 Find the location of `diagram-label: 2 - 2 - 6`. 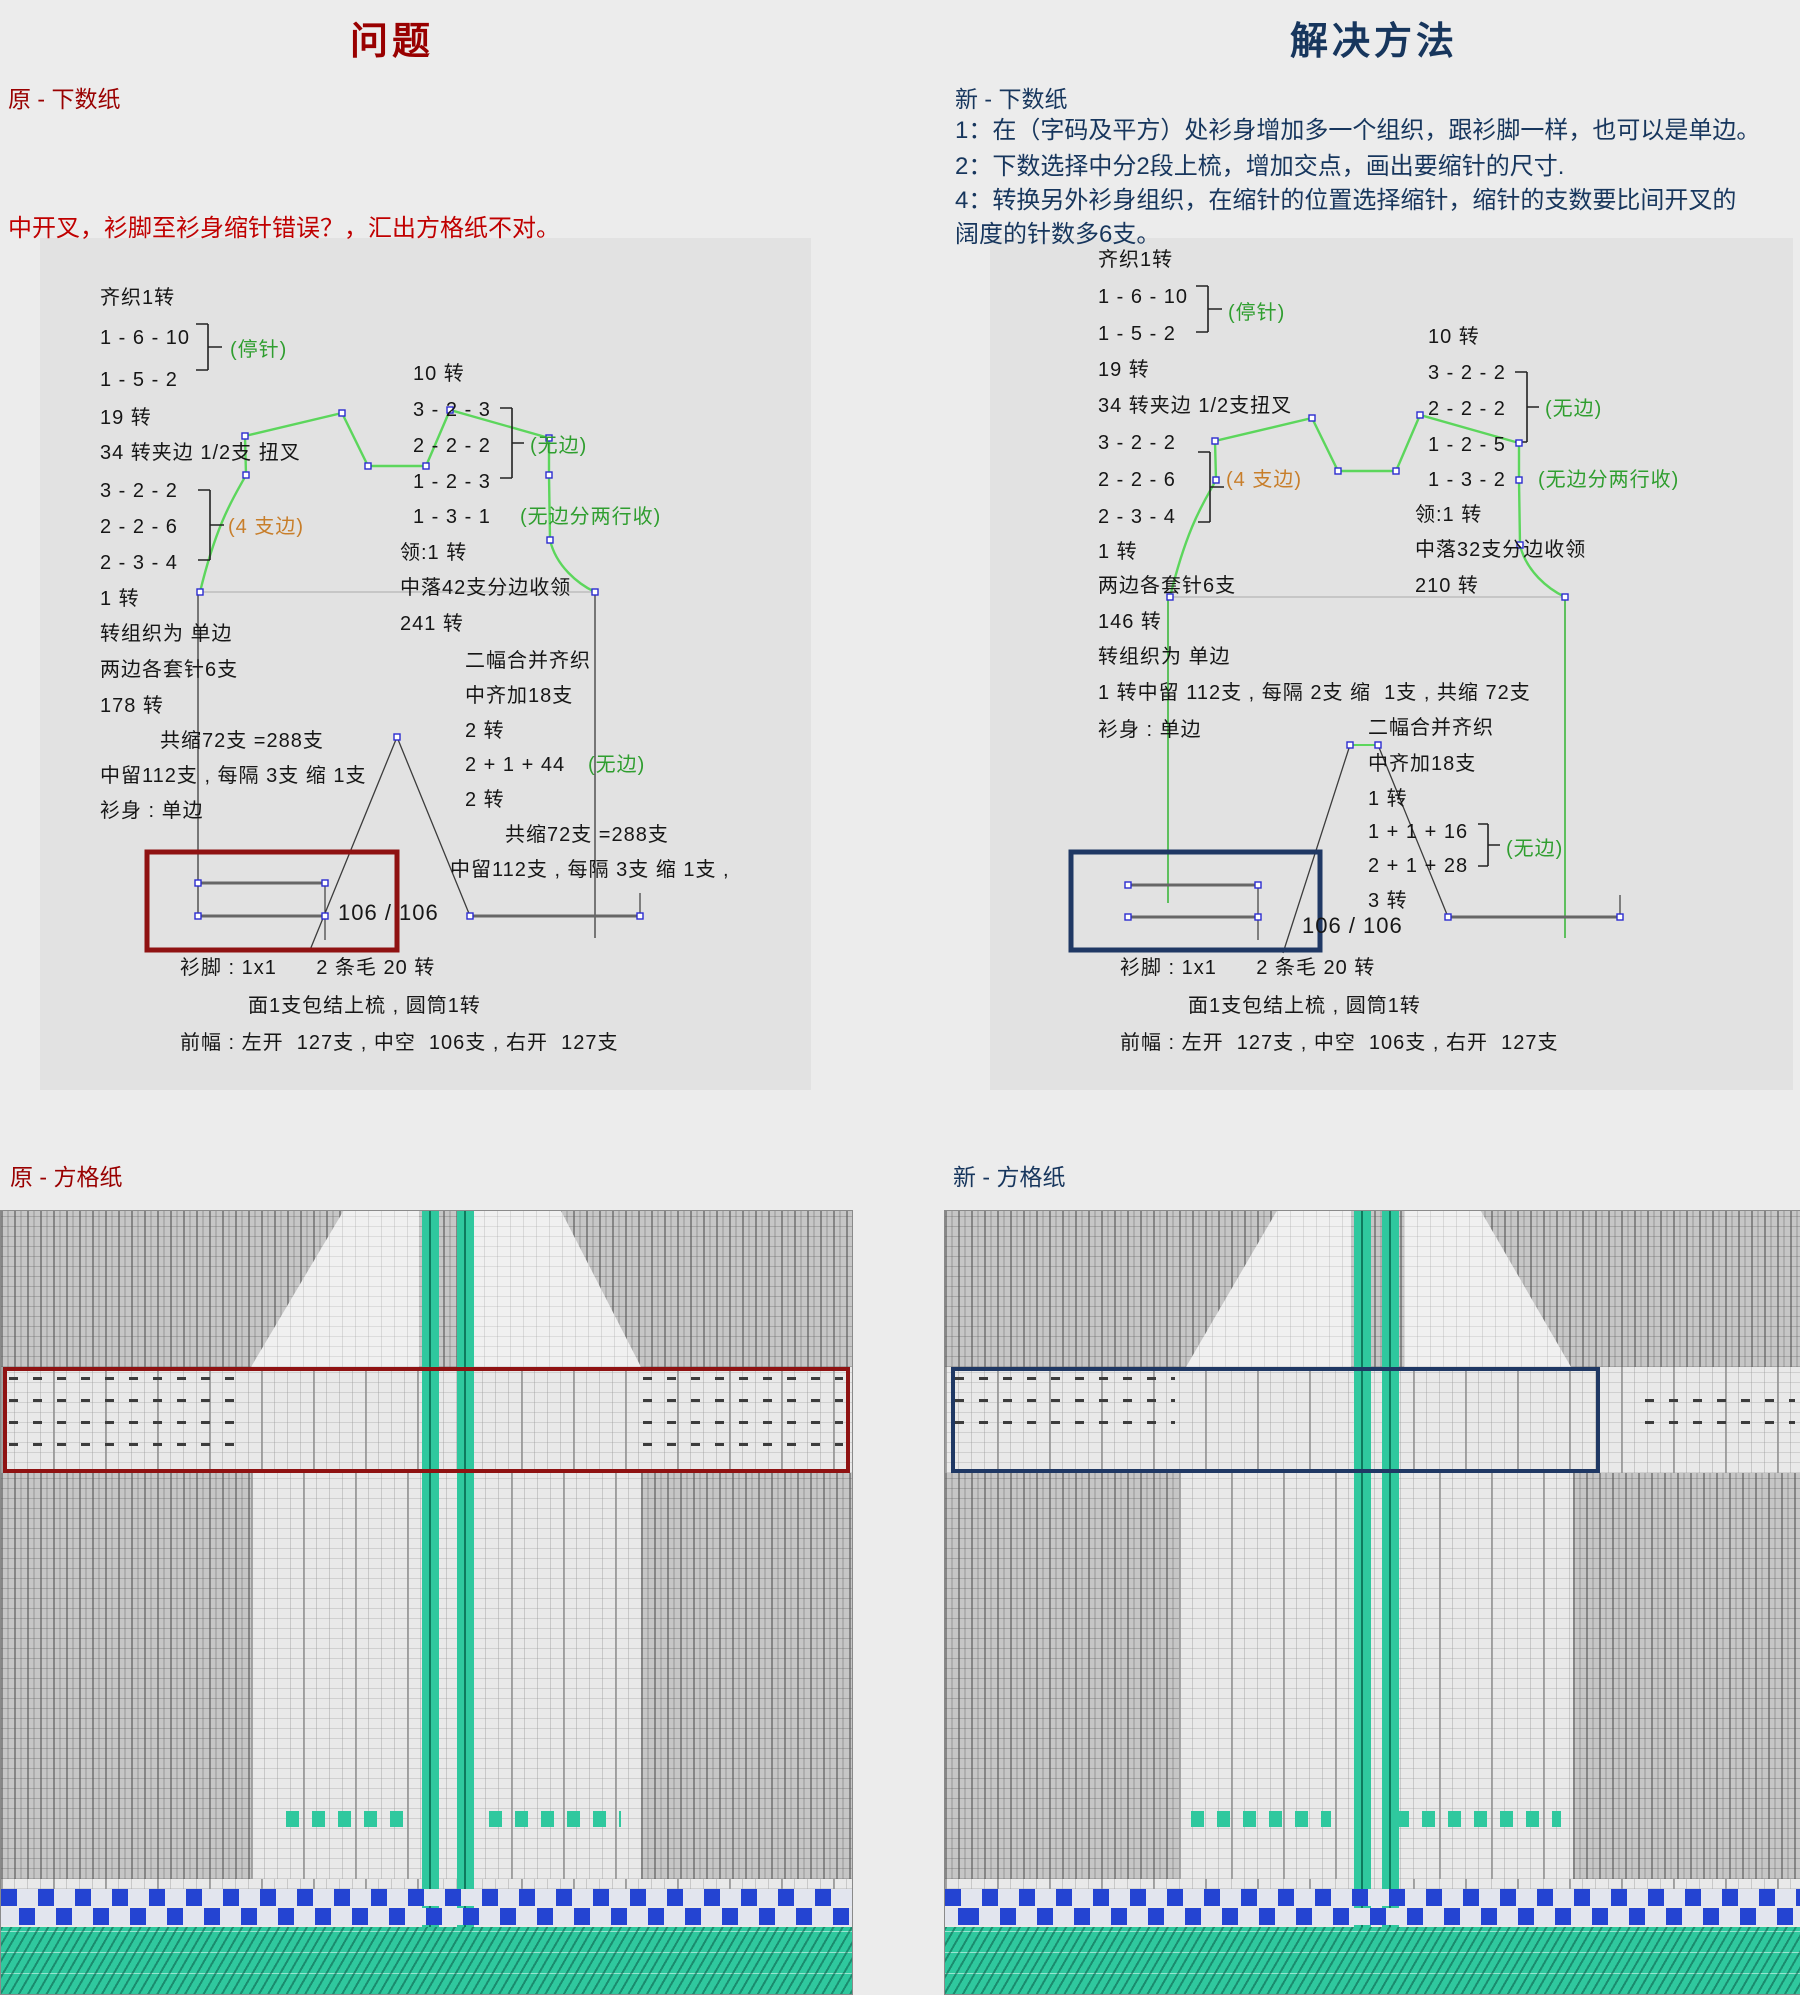

diagram-label: 2 - 2 - 6 is located at coordinates (139, 527).